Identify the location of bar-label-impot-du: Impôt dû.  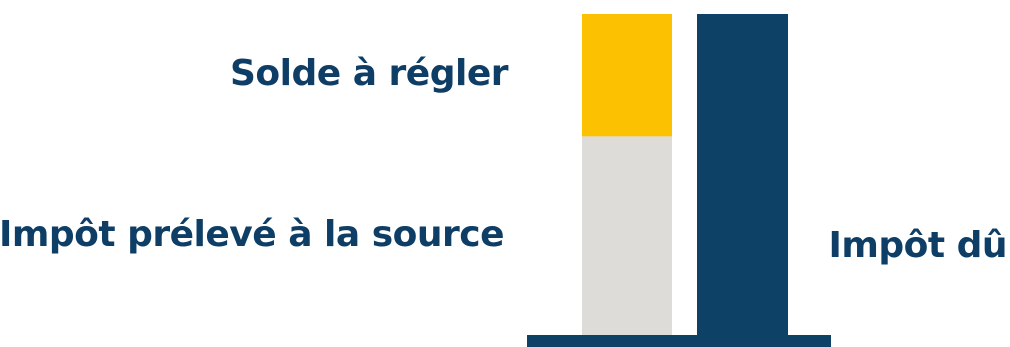
(917, 245).